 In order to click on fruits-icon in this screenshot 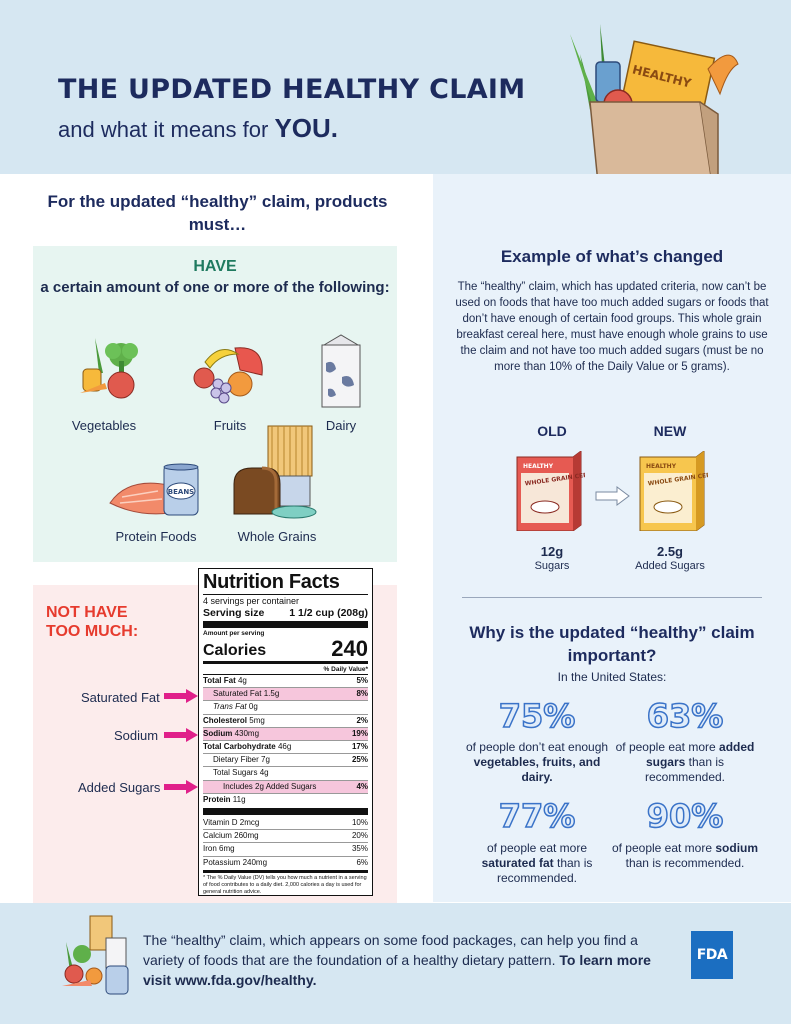, I will do `click(228, 375)`.